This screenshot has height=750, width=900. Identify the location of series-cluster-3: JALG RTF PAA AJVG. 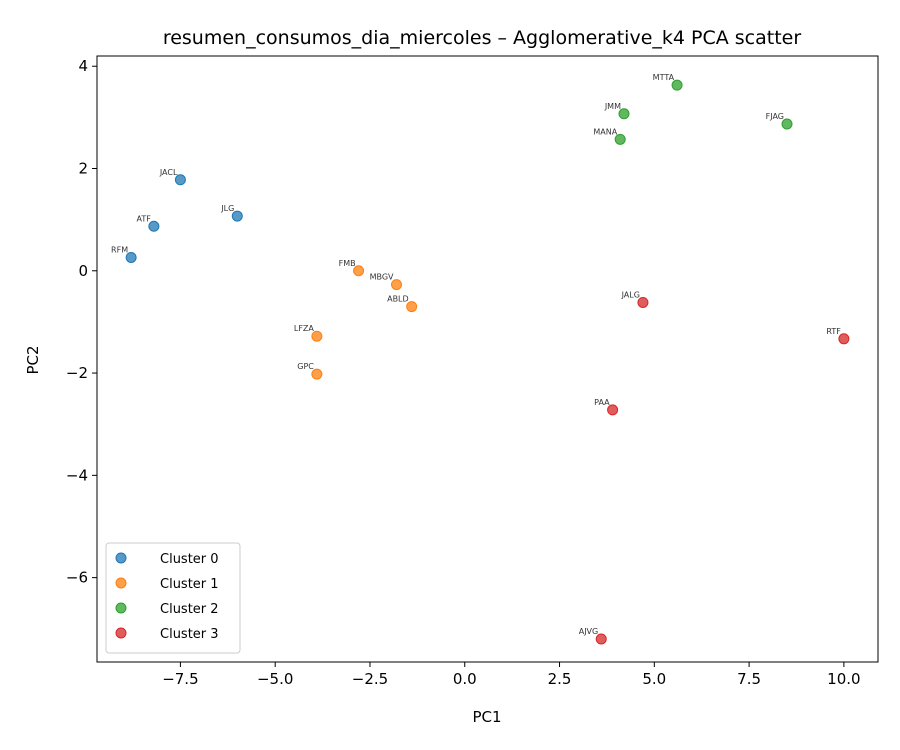
(714, 467).